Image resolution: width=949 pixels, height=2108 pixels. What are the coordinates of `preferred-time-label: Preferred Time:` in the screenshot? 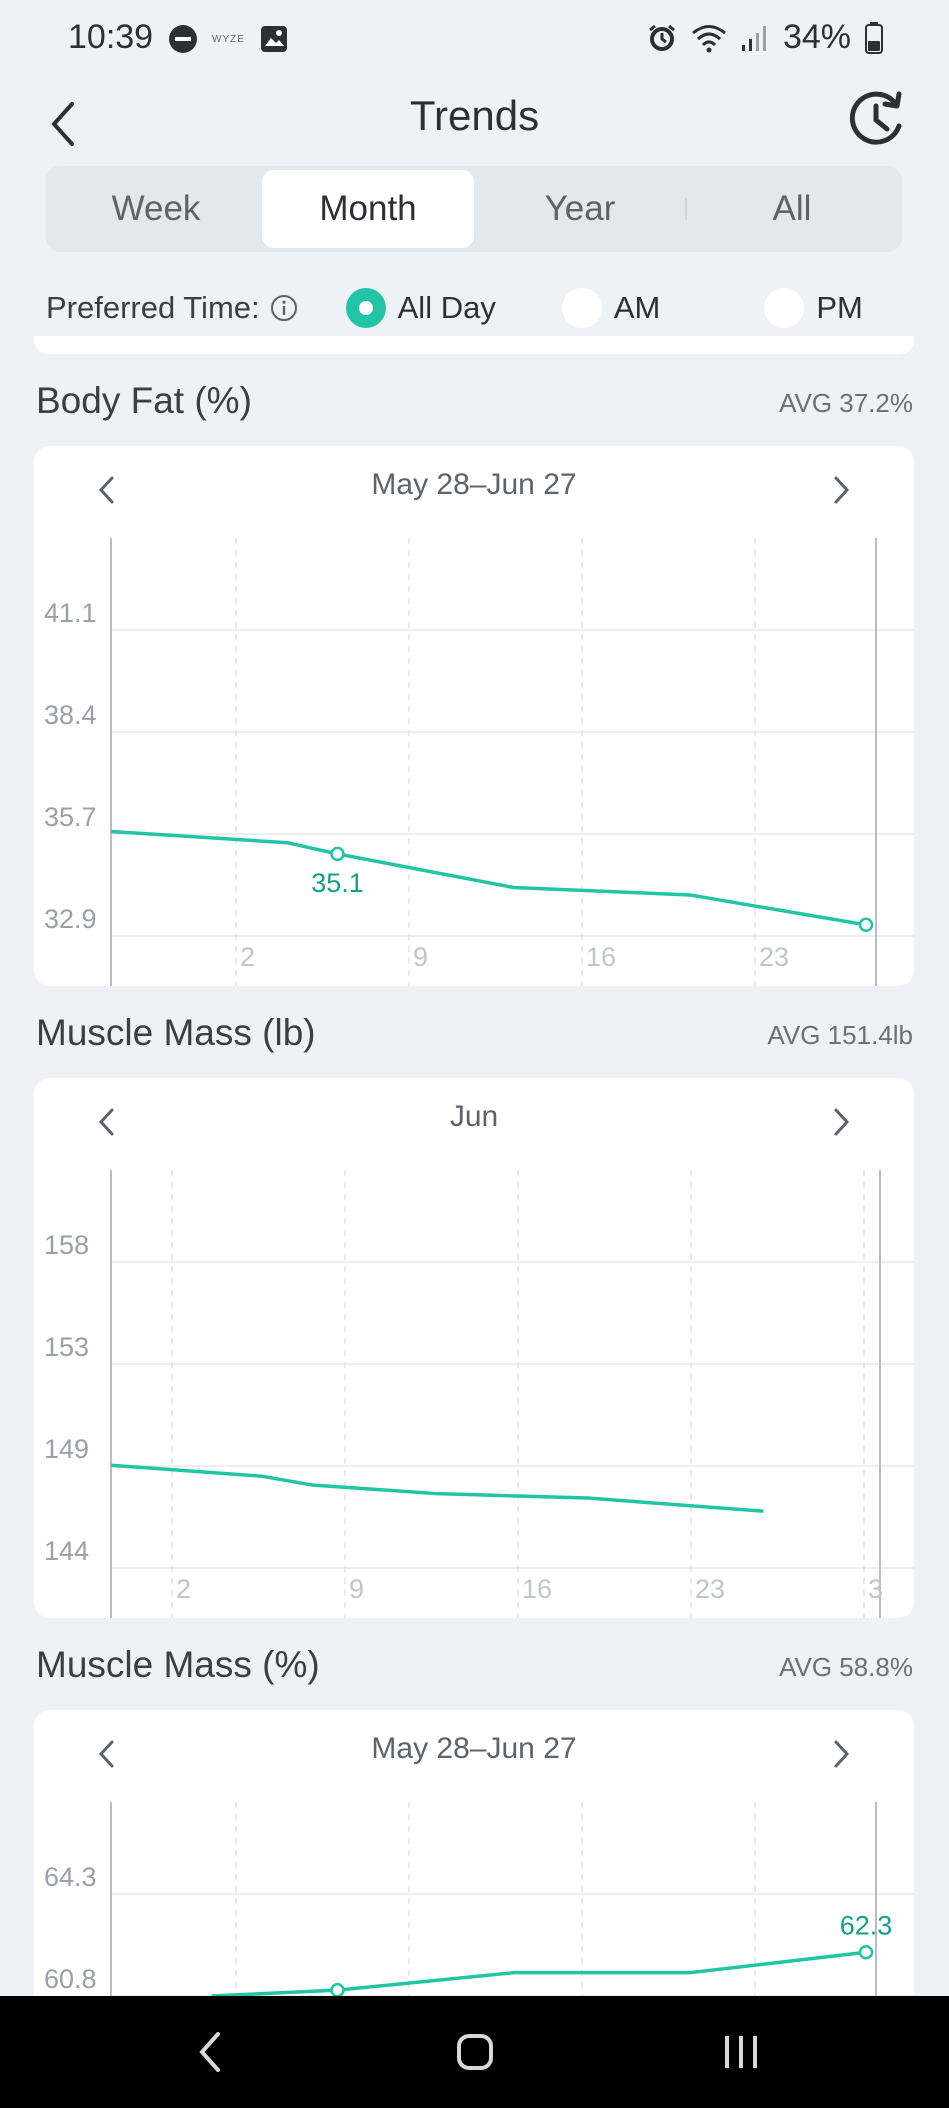 It's located at (153, 307).